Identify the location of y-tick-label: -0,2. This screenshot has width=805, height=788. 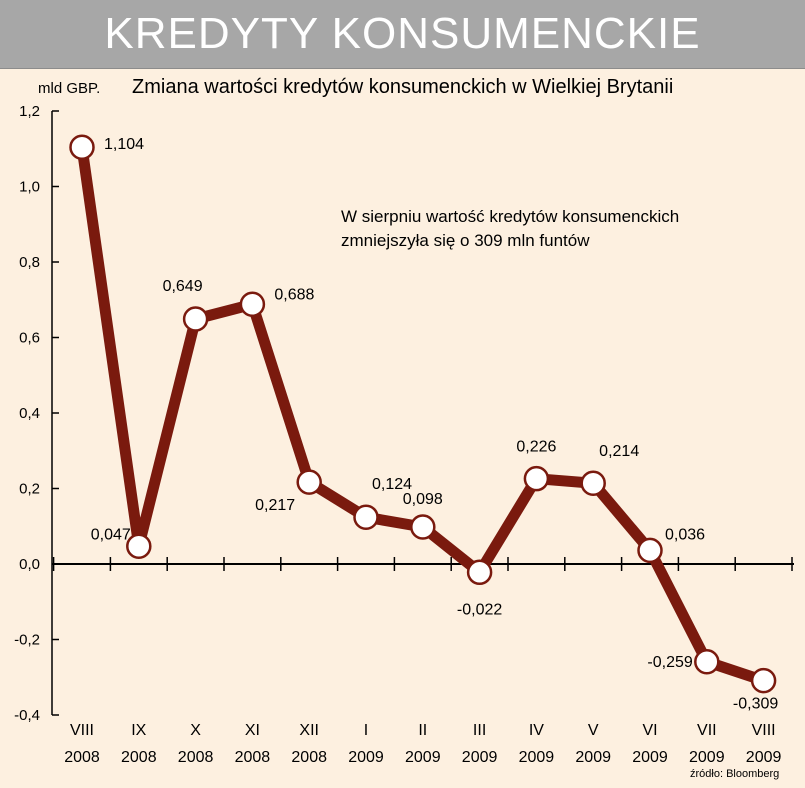
(27, 640).